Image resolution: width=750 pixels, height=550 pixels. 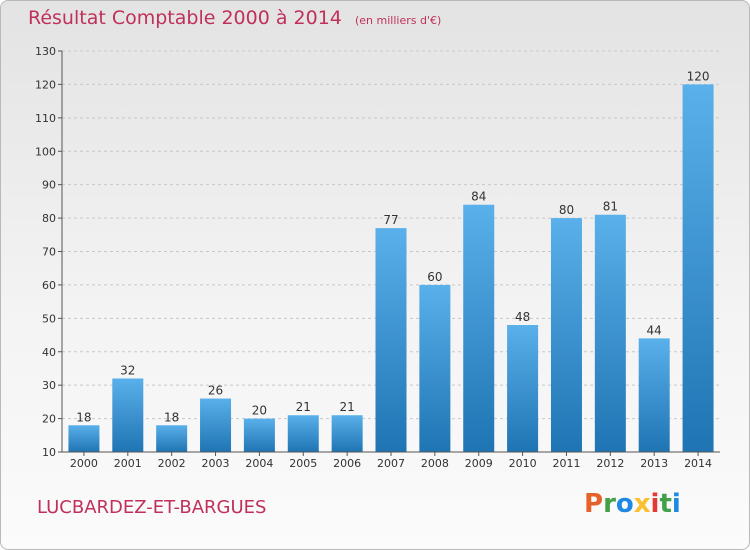 What do you see at coordinates (523, 463) in the screenshot?
I see `x-tick-label: 2010` at bounding box center [523, 463].